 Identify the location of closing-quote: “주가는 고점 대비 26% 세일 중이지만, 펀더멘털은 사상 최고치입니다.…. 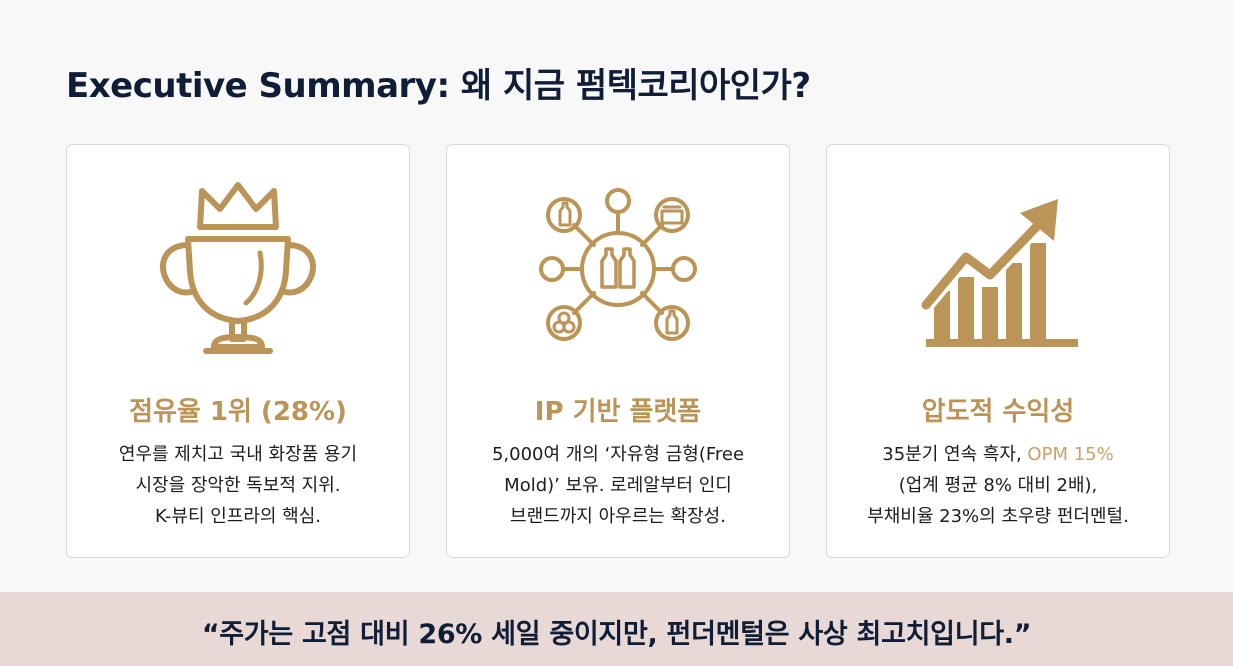
(616, 634).